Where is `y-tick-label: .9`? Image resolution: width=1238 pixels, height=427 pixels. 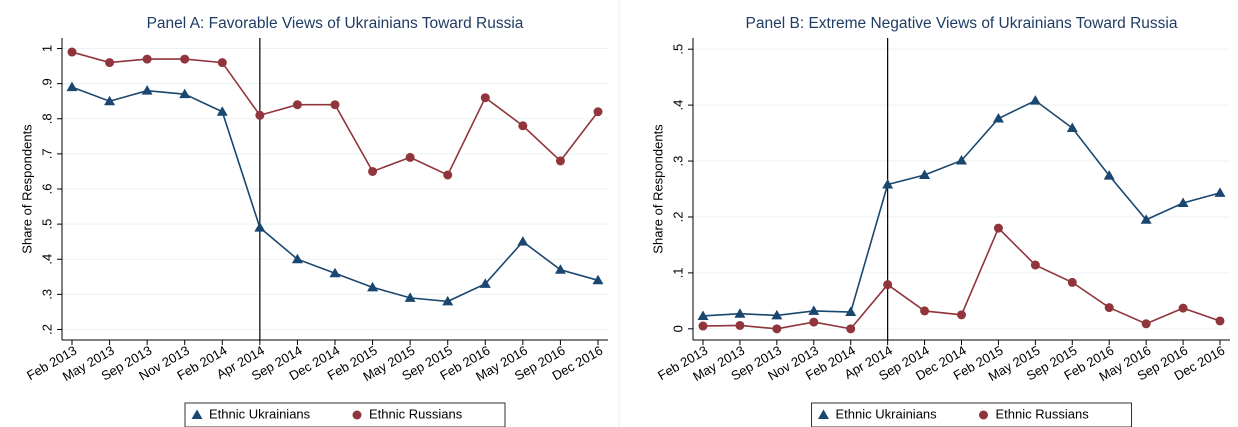
y-tick-label: .9 is located at coordinates (46, 83).